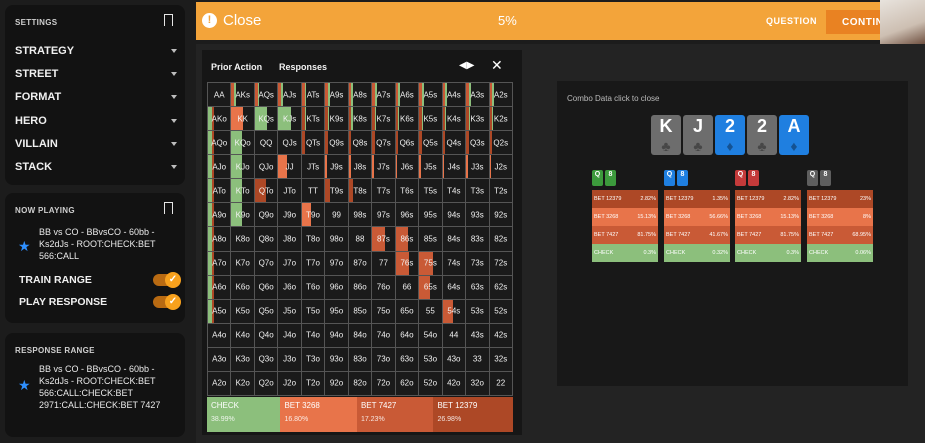  What do you see at coordinates (407, 191) in the screenshot?
I see `hand-cell: T6s` at bounding box center [407, 191].